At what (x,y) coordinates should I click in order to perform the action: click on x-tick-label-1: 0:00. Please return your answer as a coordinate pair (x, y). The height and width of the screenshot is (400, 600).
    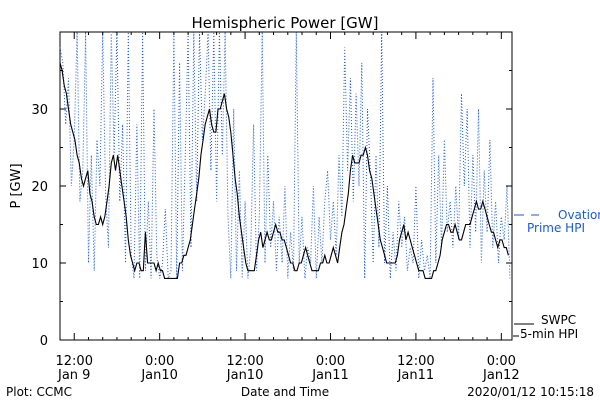
    Looking at the image, I should click on (159, 361).